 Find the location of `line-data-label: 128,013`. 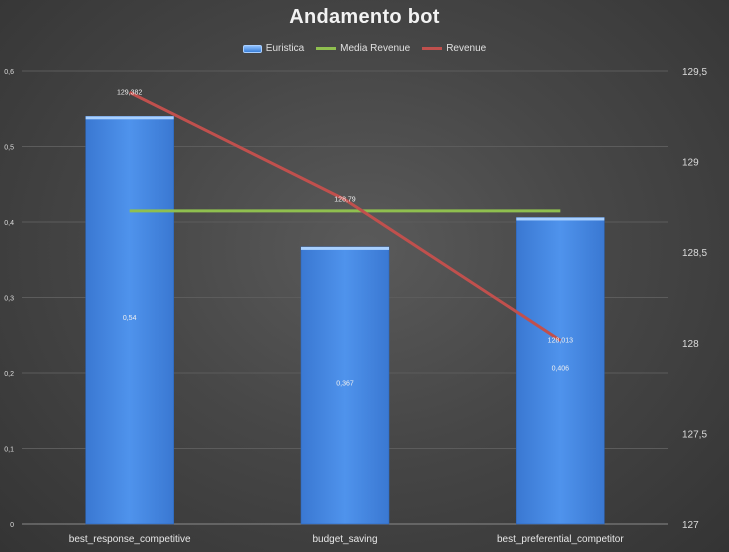

line-data-label: 128,013 is located at coordinates (560, 340).